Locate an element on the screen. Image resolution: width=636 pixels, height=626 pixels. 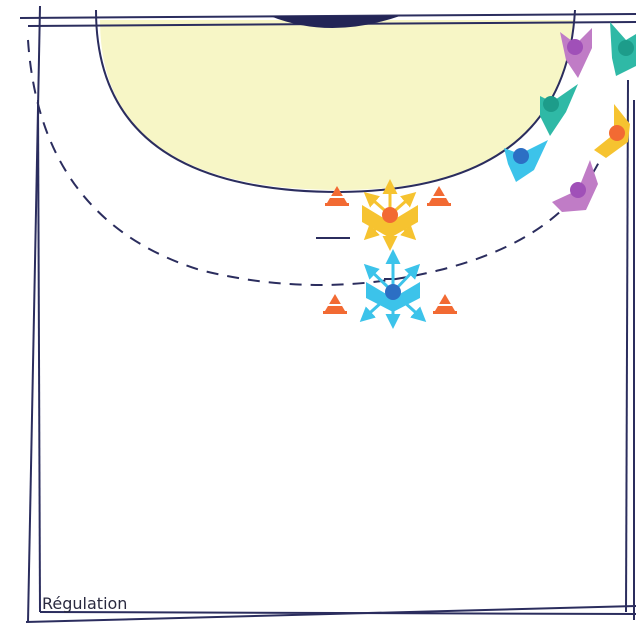
diagram-caption: Régulation is located at coordinates (85, 603).